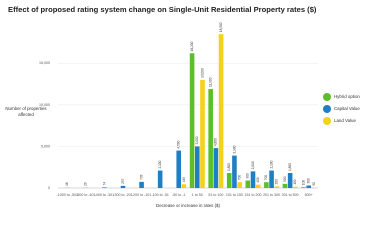 This screenshot has height=240, width=375. Describe the element at coordinates (309, 195) in the screenshot. I see `x-tick-label: 500+` at that location.